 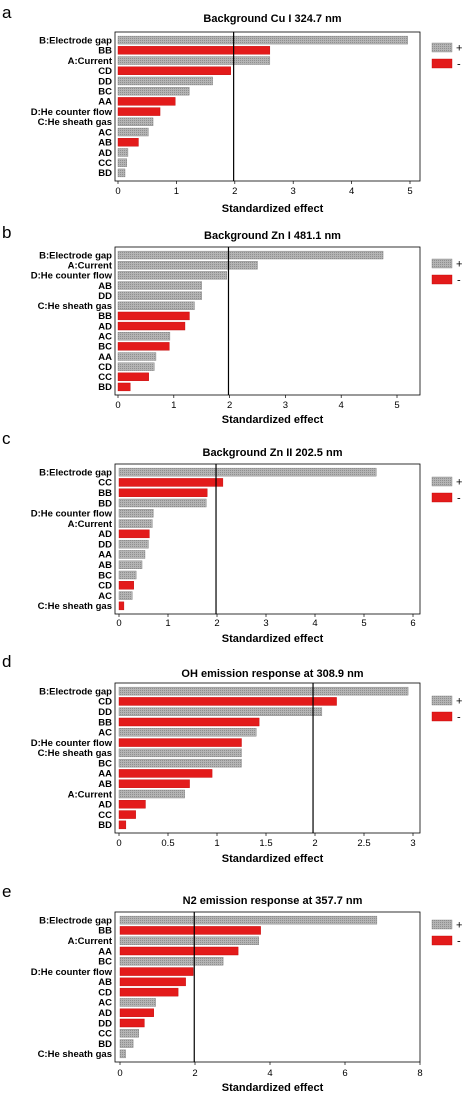 I want to click on chart-title: Background Cu I 324.7 nm, so click(x=272, y=19).